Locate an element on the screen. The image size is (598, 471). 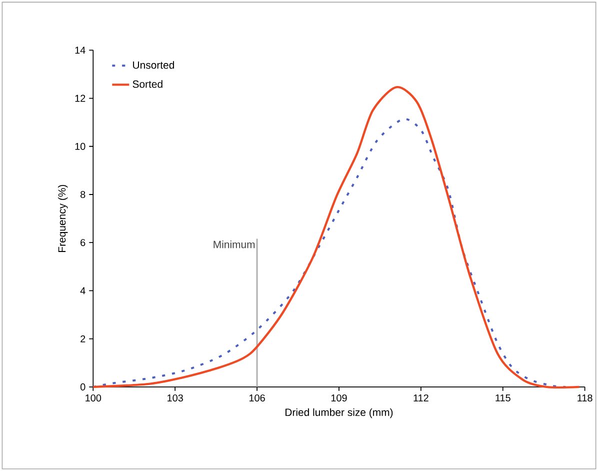
y-tick-label: 2 is located at coordinates (83, 338).